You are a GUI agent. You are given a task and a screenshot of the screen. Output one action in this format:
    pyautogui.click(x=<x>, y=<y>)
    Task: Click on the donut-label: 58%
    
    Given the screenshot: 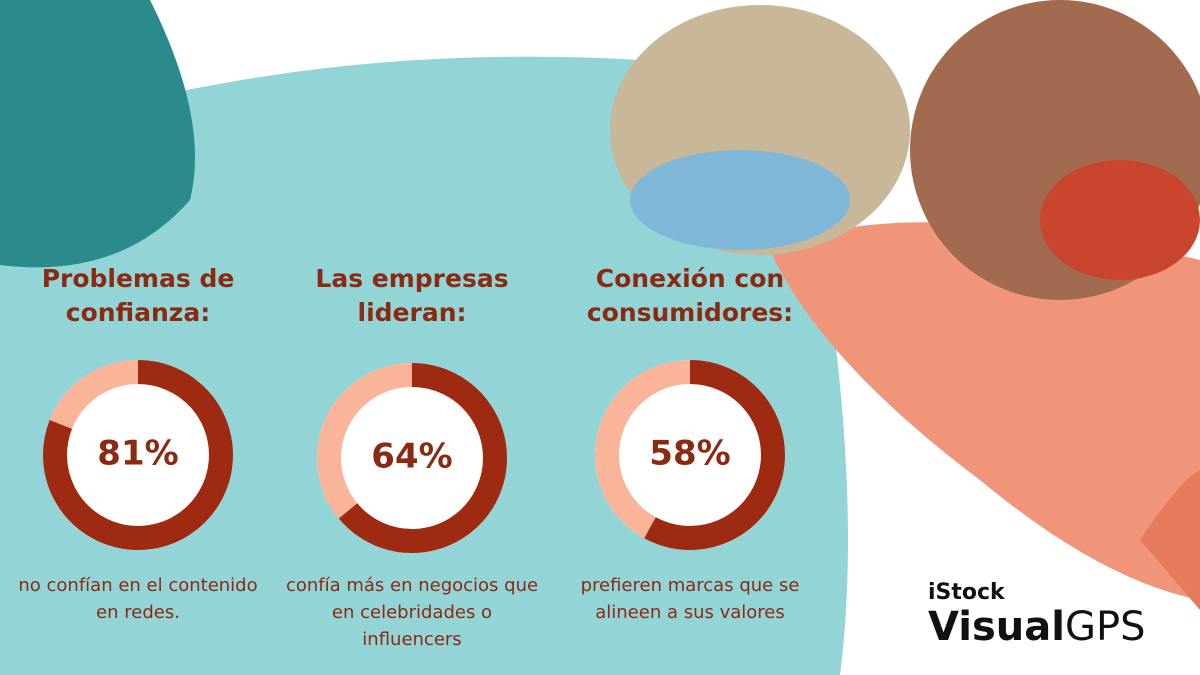 What is the action you would take?
    pyautogui.click(x=689, y=454)
    